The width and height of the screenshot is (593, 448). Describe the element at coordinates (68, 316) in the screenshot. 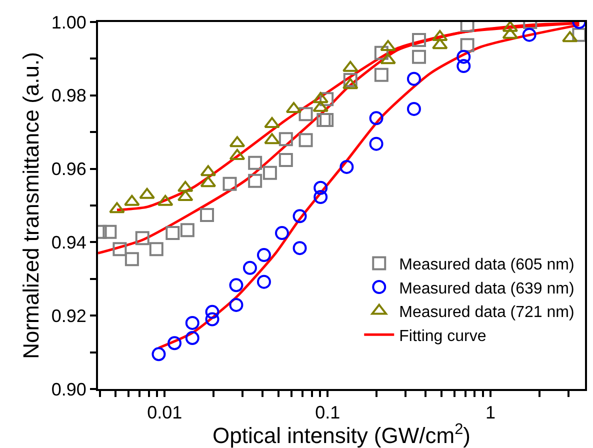

I see `y-tick-label: 0.92` at that location.